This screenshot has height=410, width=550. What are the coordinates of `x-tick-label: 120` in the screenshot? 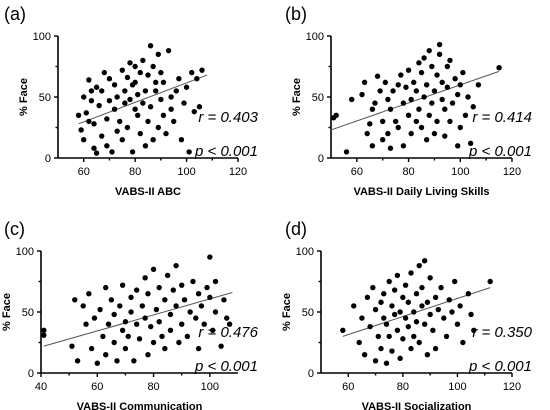 It's located at (512, 387).